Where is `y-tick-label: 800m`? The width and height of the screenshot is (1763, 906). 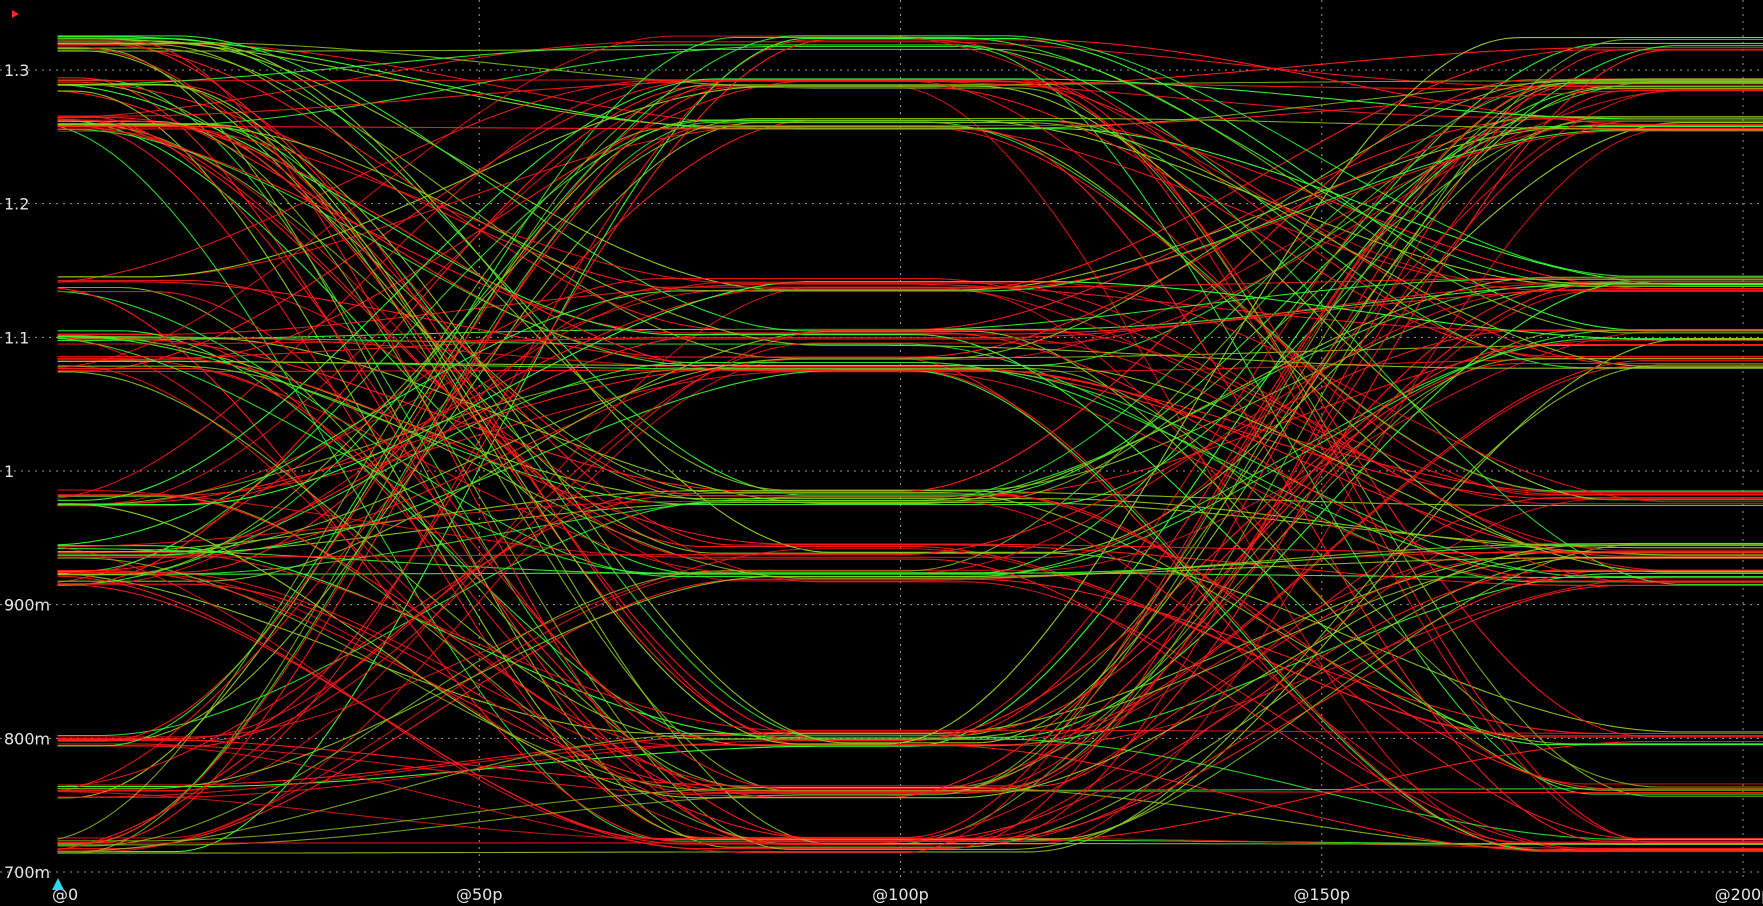 y-tick-label: 800m is located at coordinates (27, 738).